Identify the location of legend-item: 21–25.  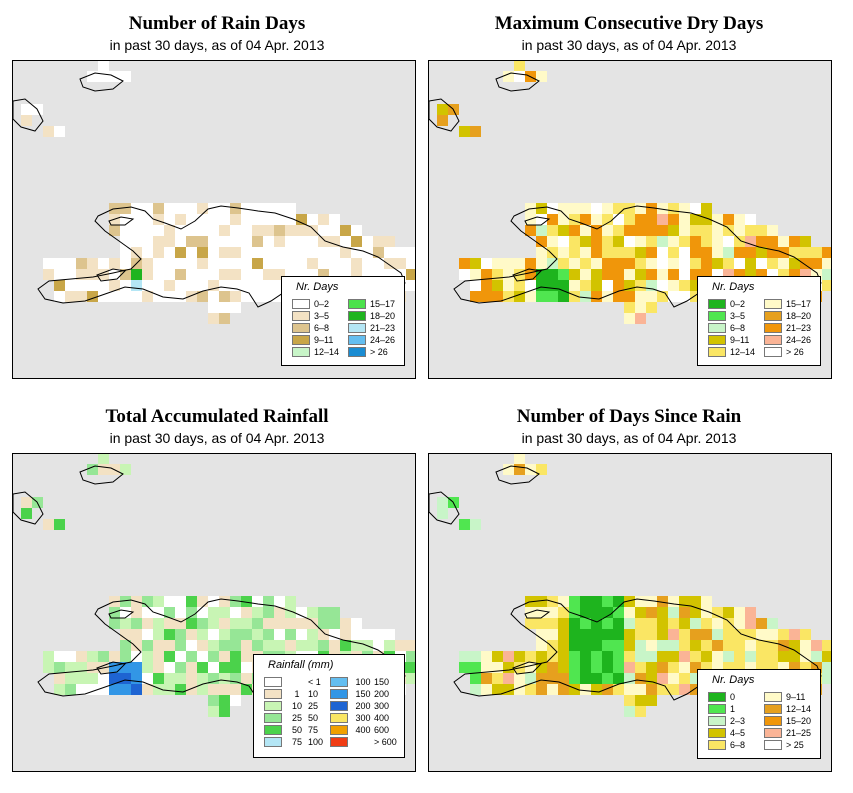
(787, 733).